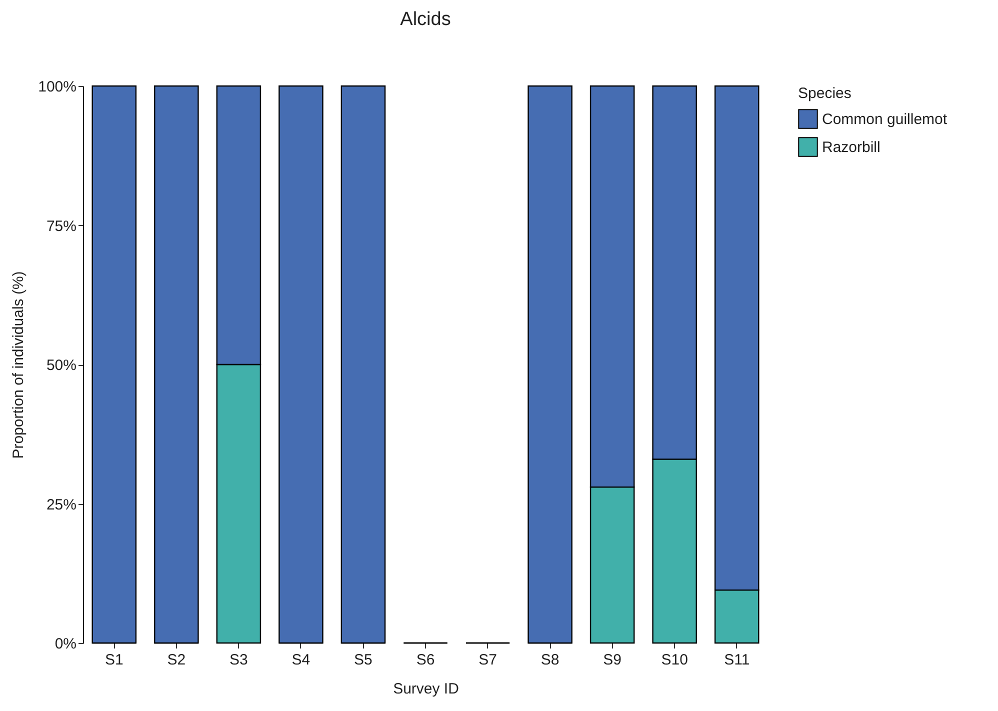 The width and height of the screenshot is (998, 711). What do you see at coordinates (57, 87) in the screenshot?
I see `y-tick-label: 100%` at bounding box center [57, 87].